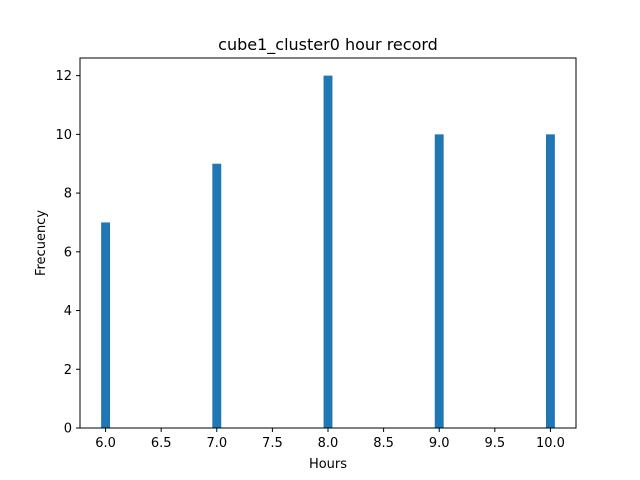 Image resolution: width=640 pixels, height=480 pixels. I want to click on y-tick-label: 6, so click(68, 252).